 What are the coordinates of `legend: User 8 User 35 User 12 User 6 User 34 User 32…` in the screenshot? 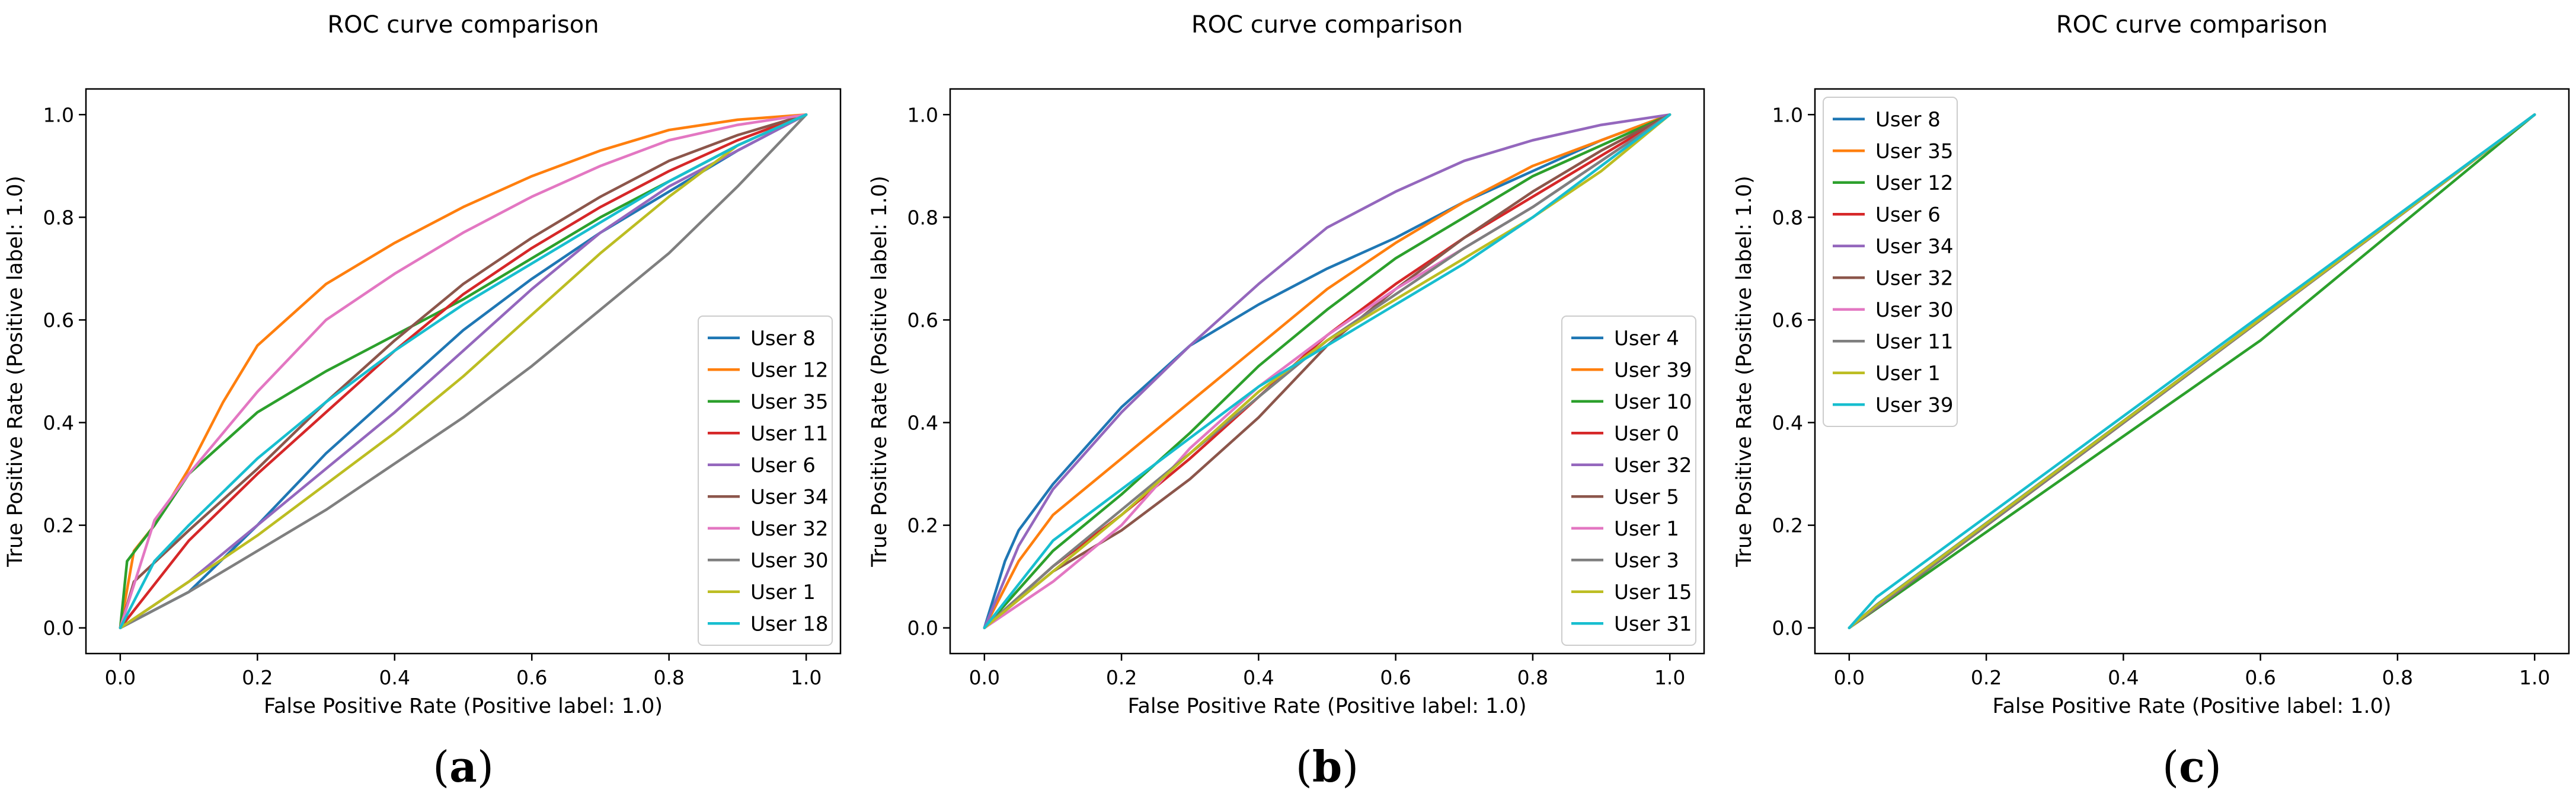 It's located at (1890, 262).